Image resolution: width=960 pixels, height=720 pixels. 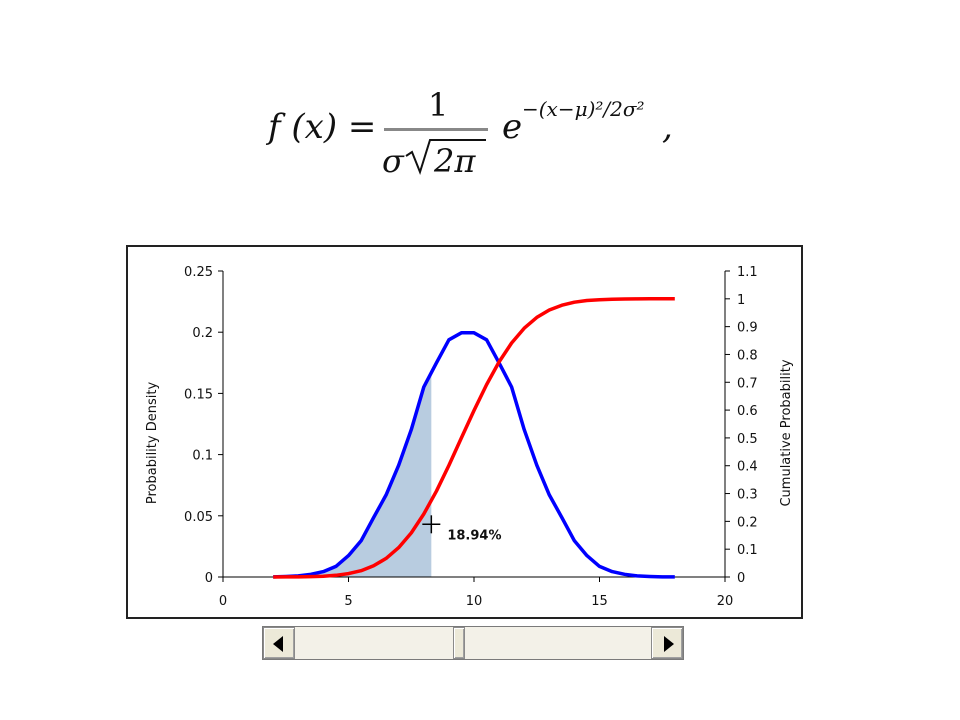 What do you see at coordinates (747, 522) in the screenshot?
I see `y-right-tick-label: 0.2` at bounding box center [747, 522].